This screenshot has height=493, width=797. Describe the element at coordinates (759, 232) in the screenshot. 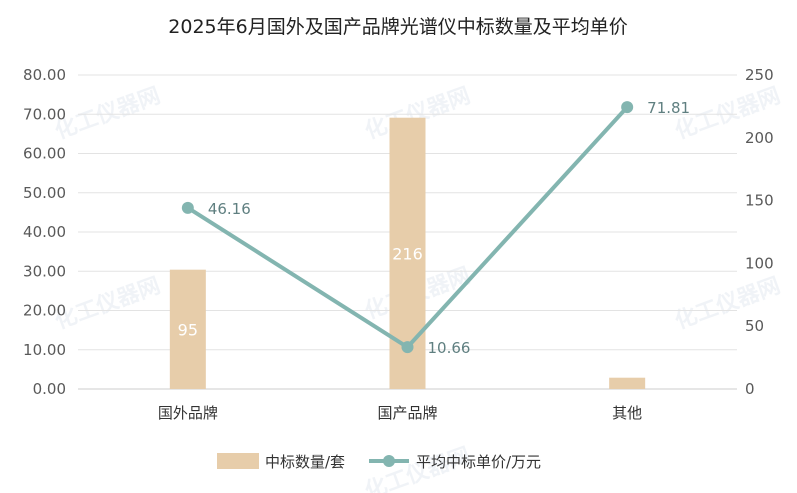

I see `right-y-axis: 0 50 100 150 200 250` at that location.